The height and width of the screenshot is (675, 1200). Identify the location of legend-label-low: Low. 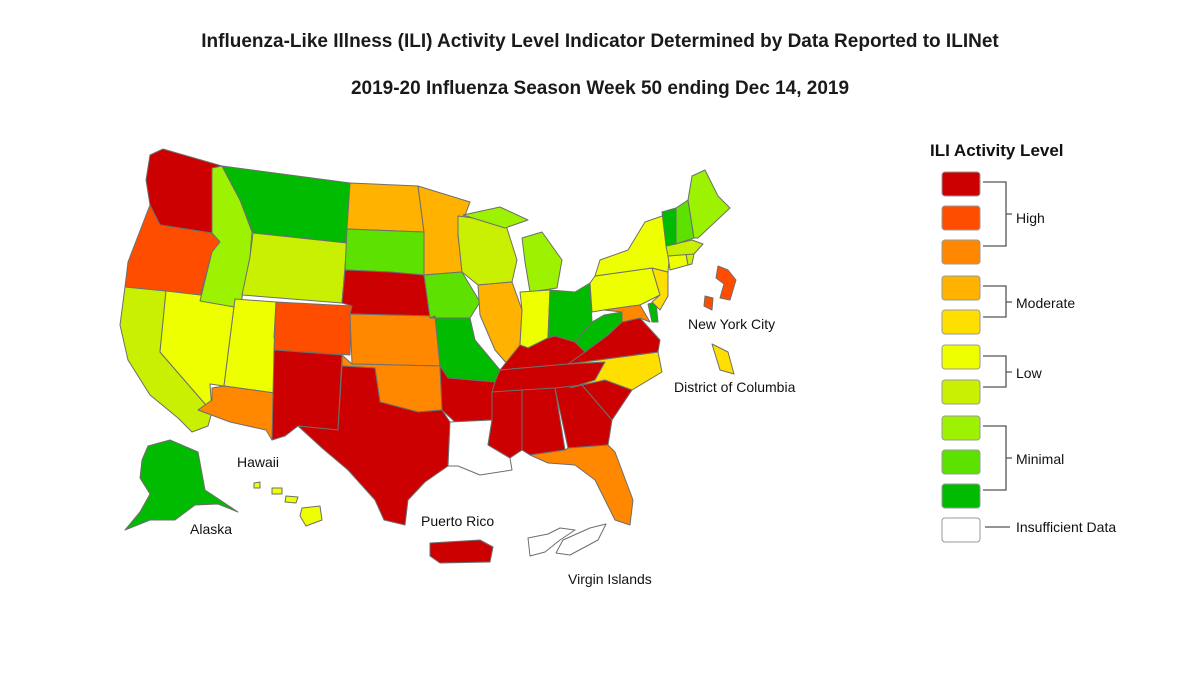
(1029, 373).